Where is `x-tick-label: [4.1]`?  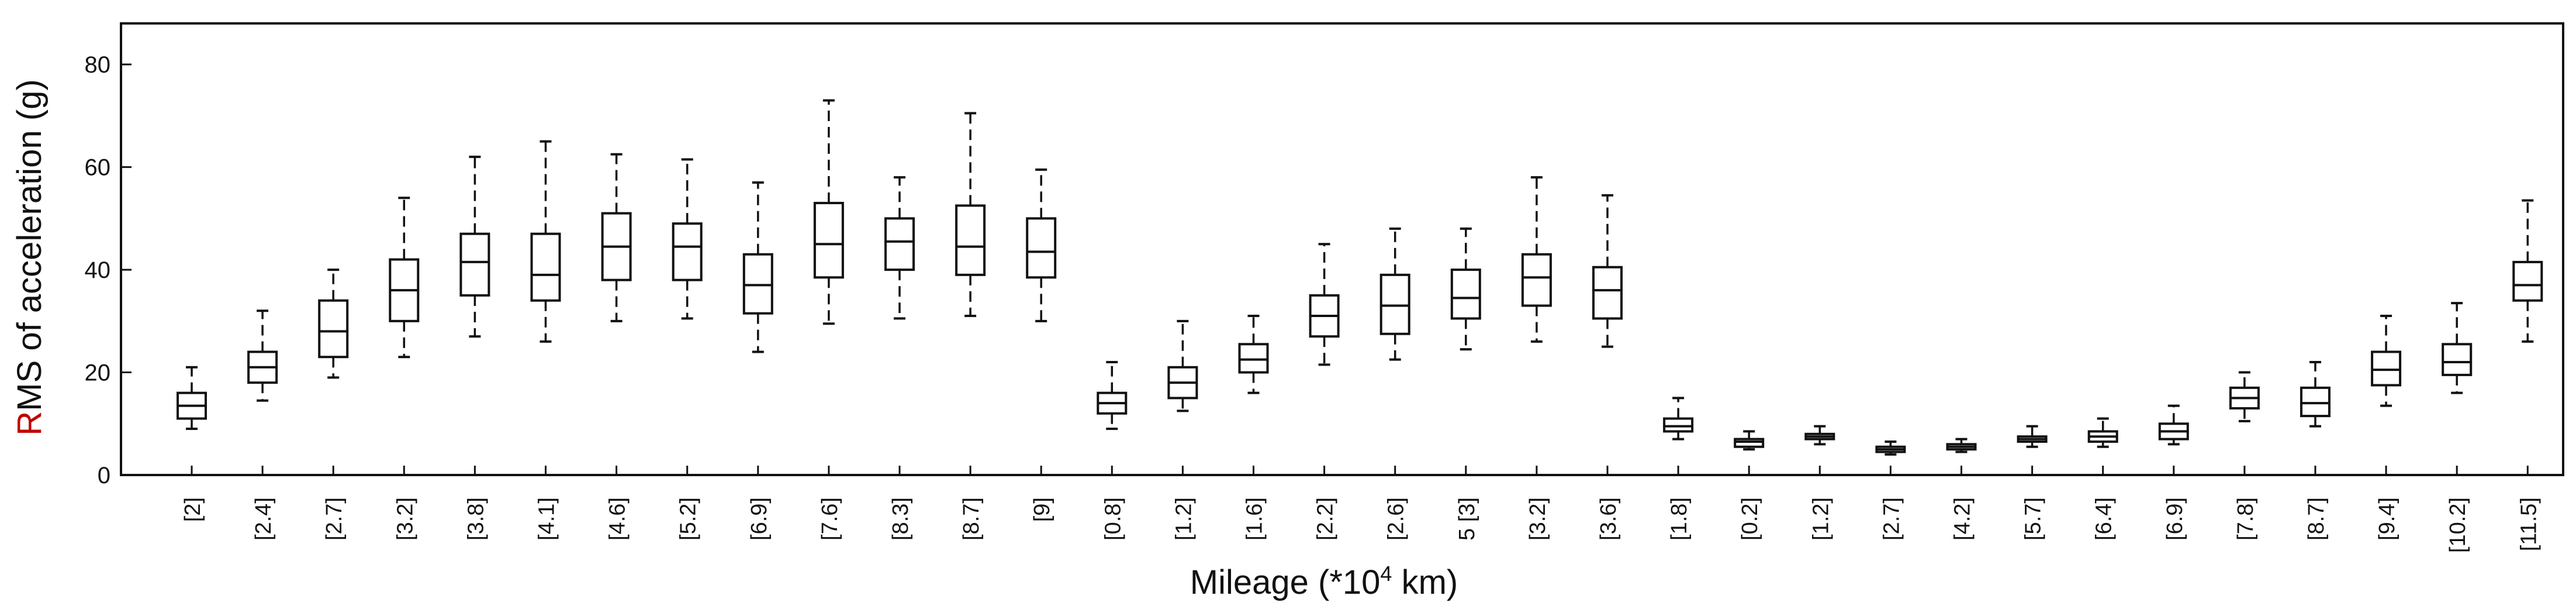
x-tick-label: [4.1] is located at coordinates (547, 519).